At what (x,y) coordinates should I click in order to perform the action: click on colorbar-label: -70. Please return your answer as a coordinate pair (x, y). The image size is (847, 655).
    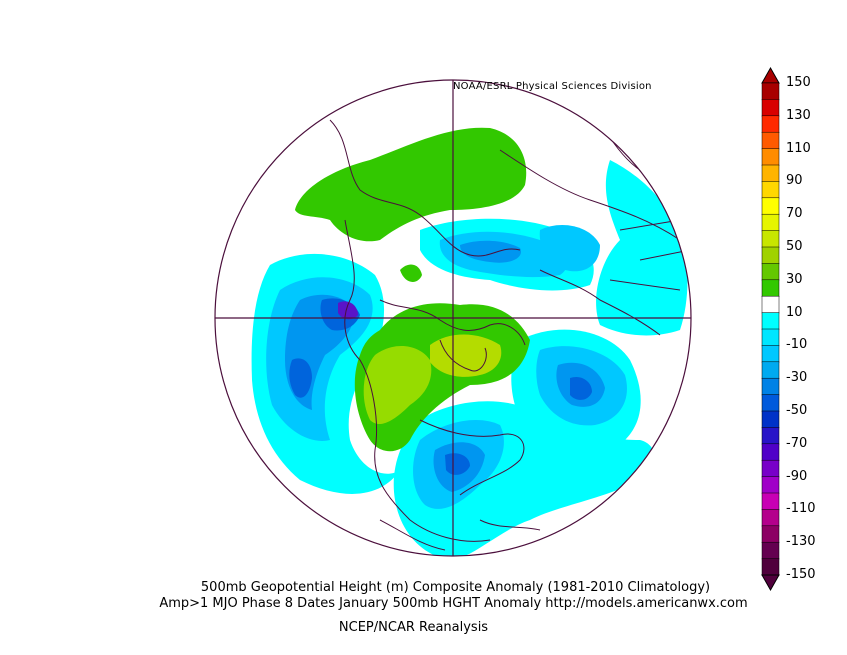
    Looking at the image, I should click on (797, 443).